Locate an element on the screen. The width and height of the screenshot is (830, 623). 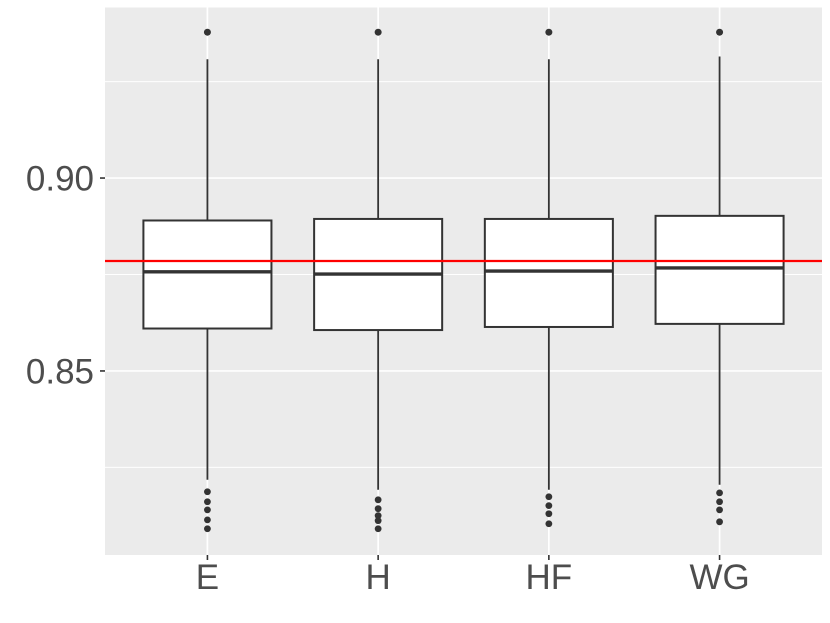
box-group-E is located at coordinates (207, 280).